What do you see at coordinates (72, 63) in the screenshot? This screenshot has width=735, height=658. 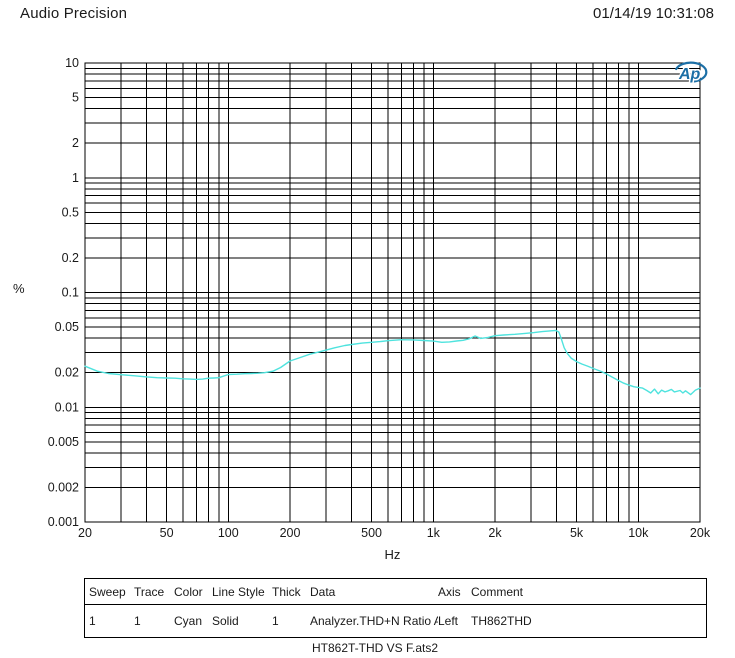 I see `y-tick-label: 10` at bounding box center [72, 63].